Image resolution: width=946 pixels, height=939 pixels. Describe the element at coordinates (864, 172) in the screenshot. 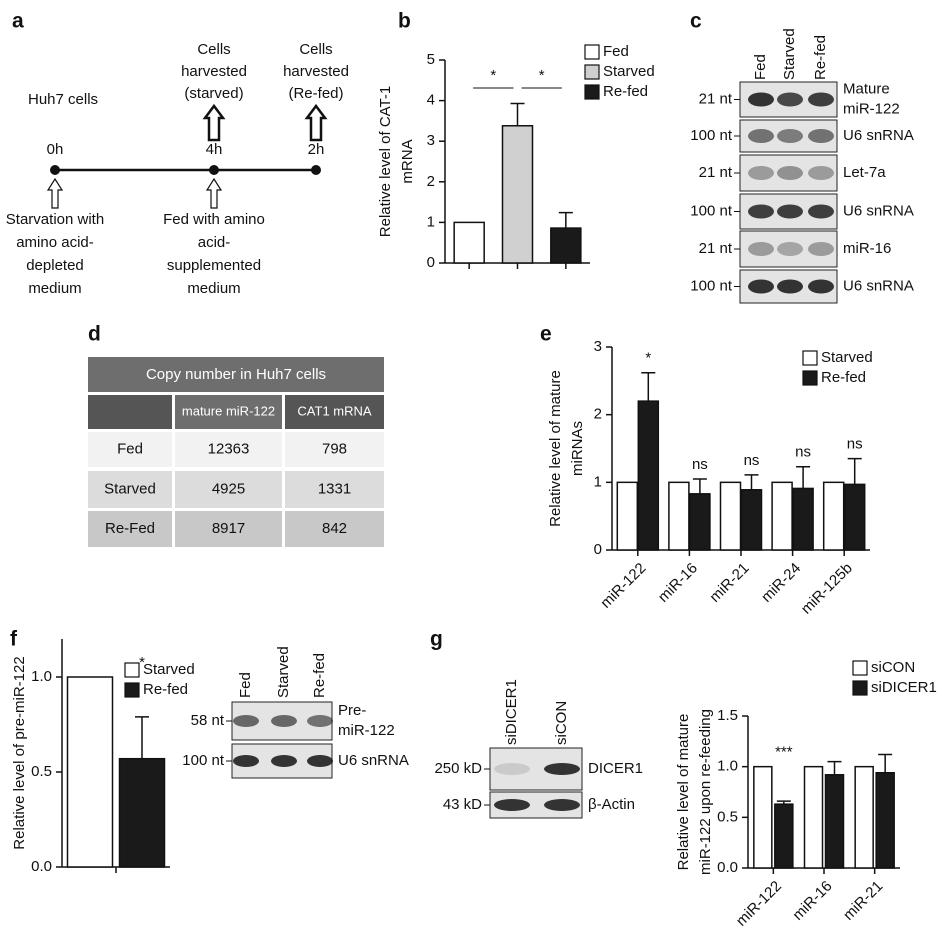

I see `band-label: Let-7a` at that location.